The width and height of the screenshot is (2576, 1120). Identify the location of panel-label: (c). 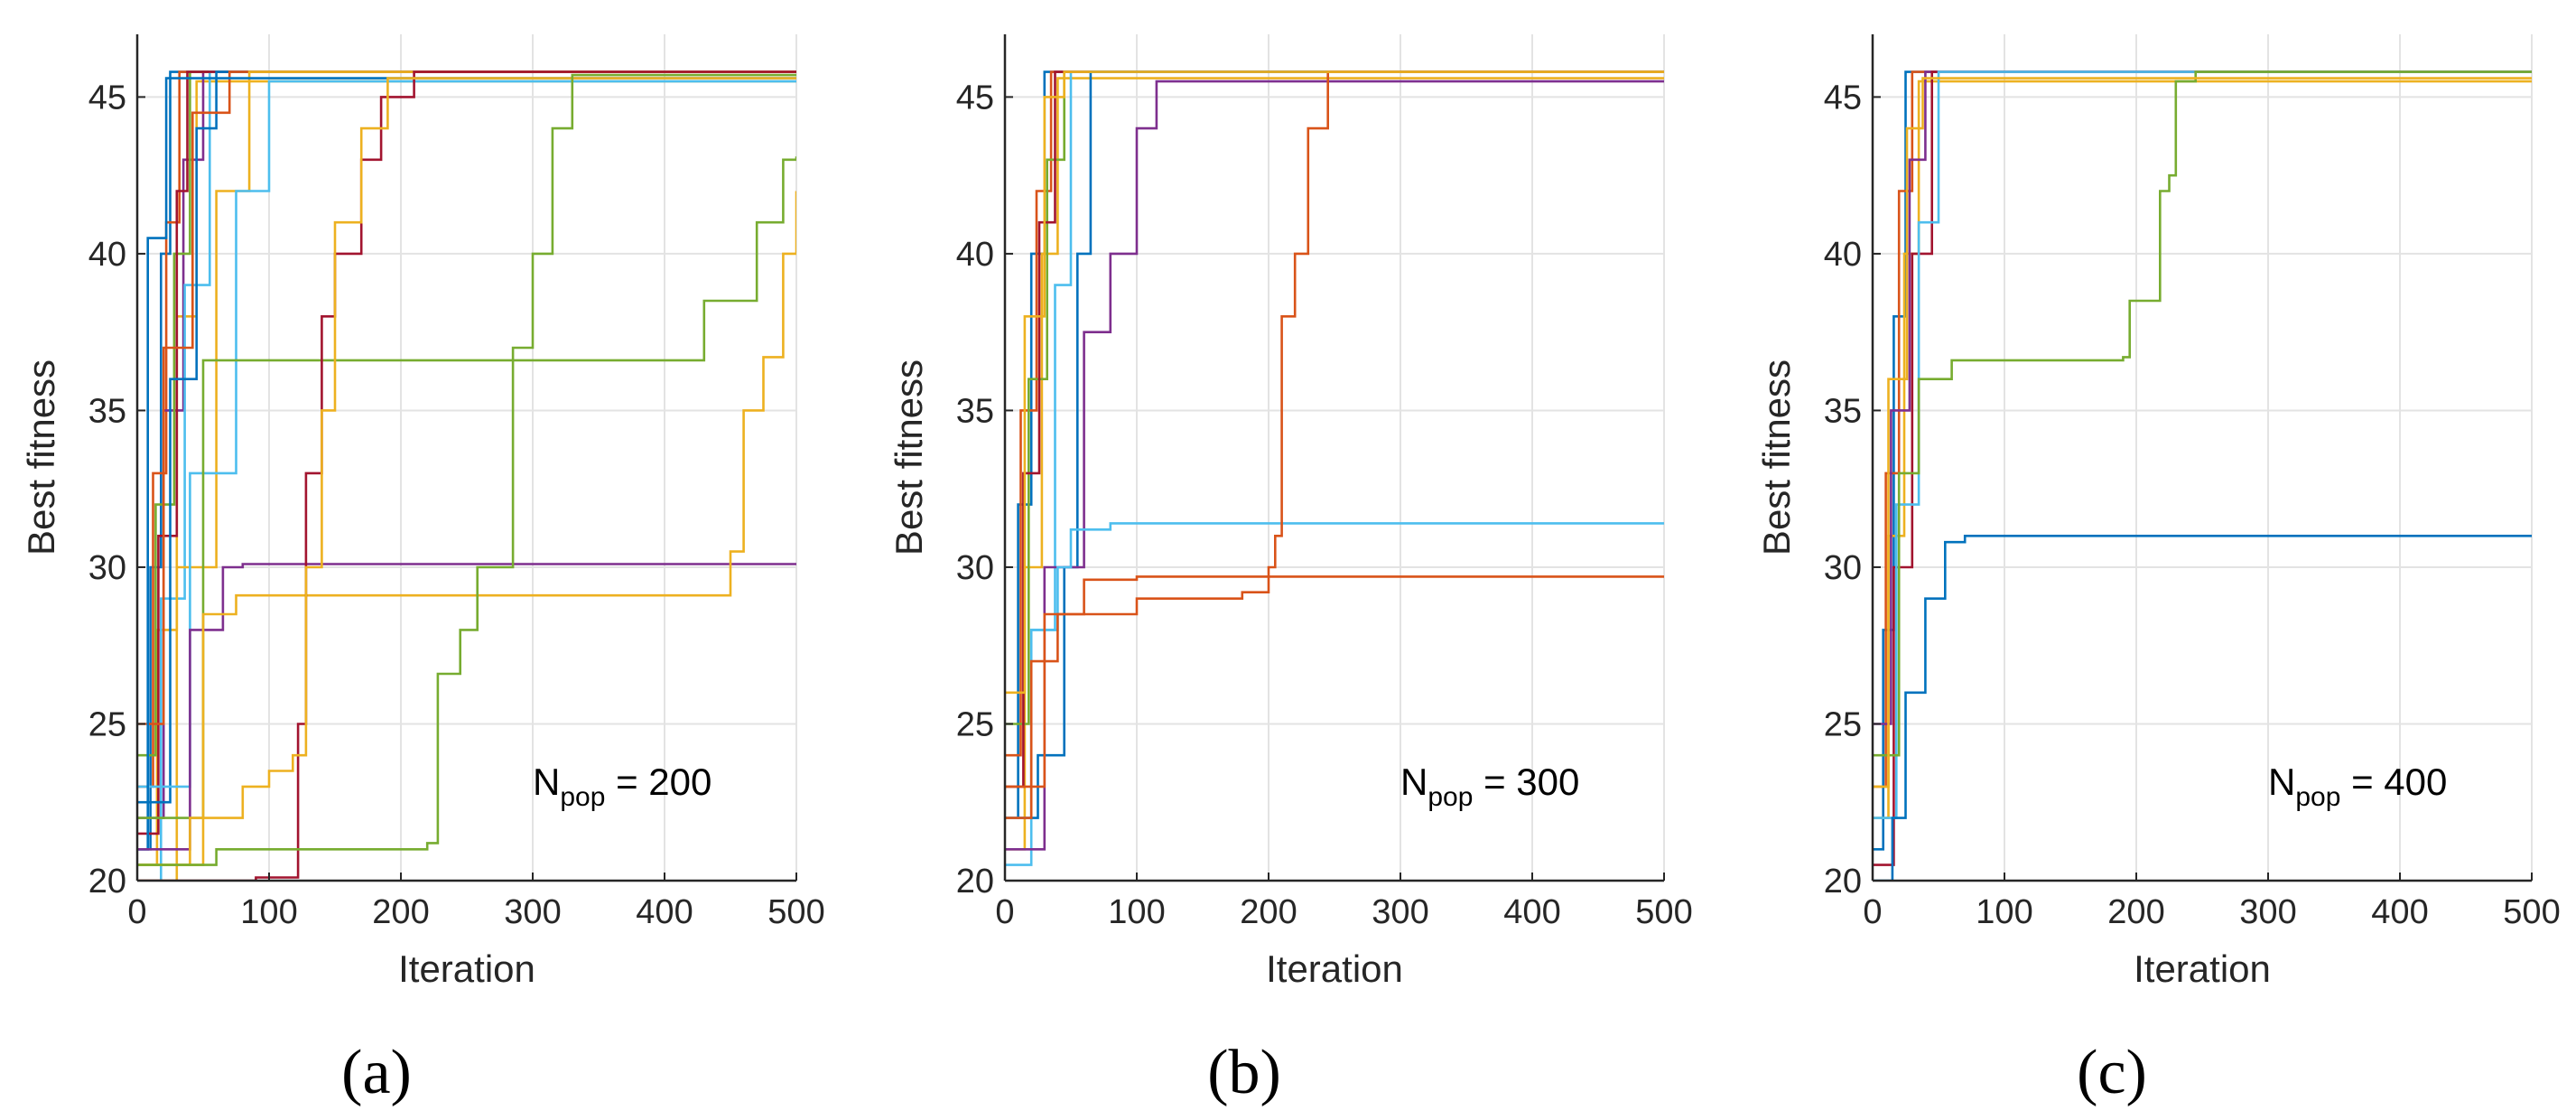
(2112, 1073).